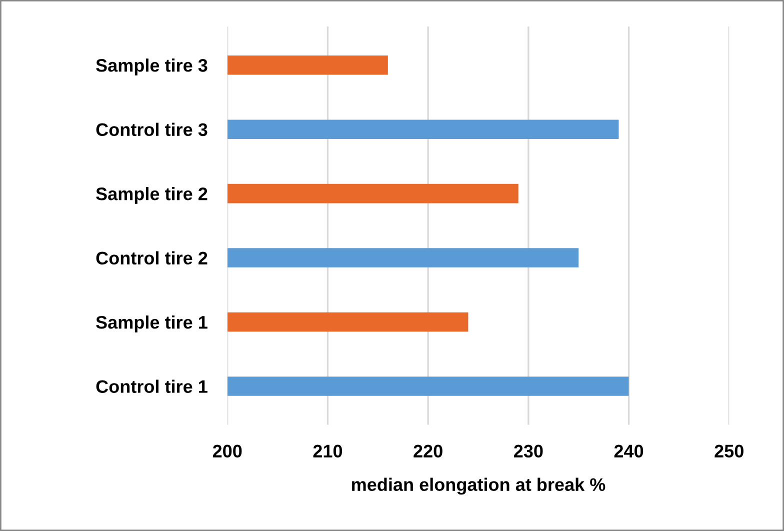 This screenshot has height=531, width=784. Describe the element at coordinates (629, 451) in the screenshot. I see `x-tick-label: 240` at that location.